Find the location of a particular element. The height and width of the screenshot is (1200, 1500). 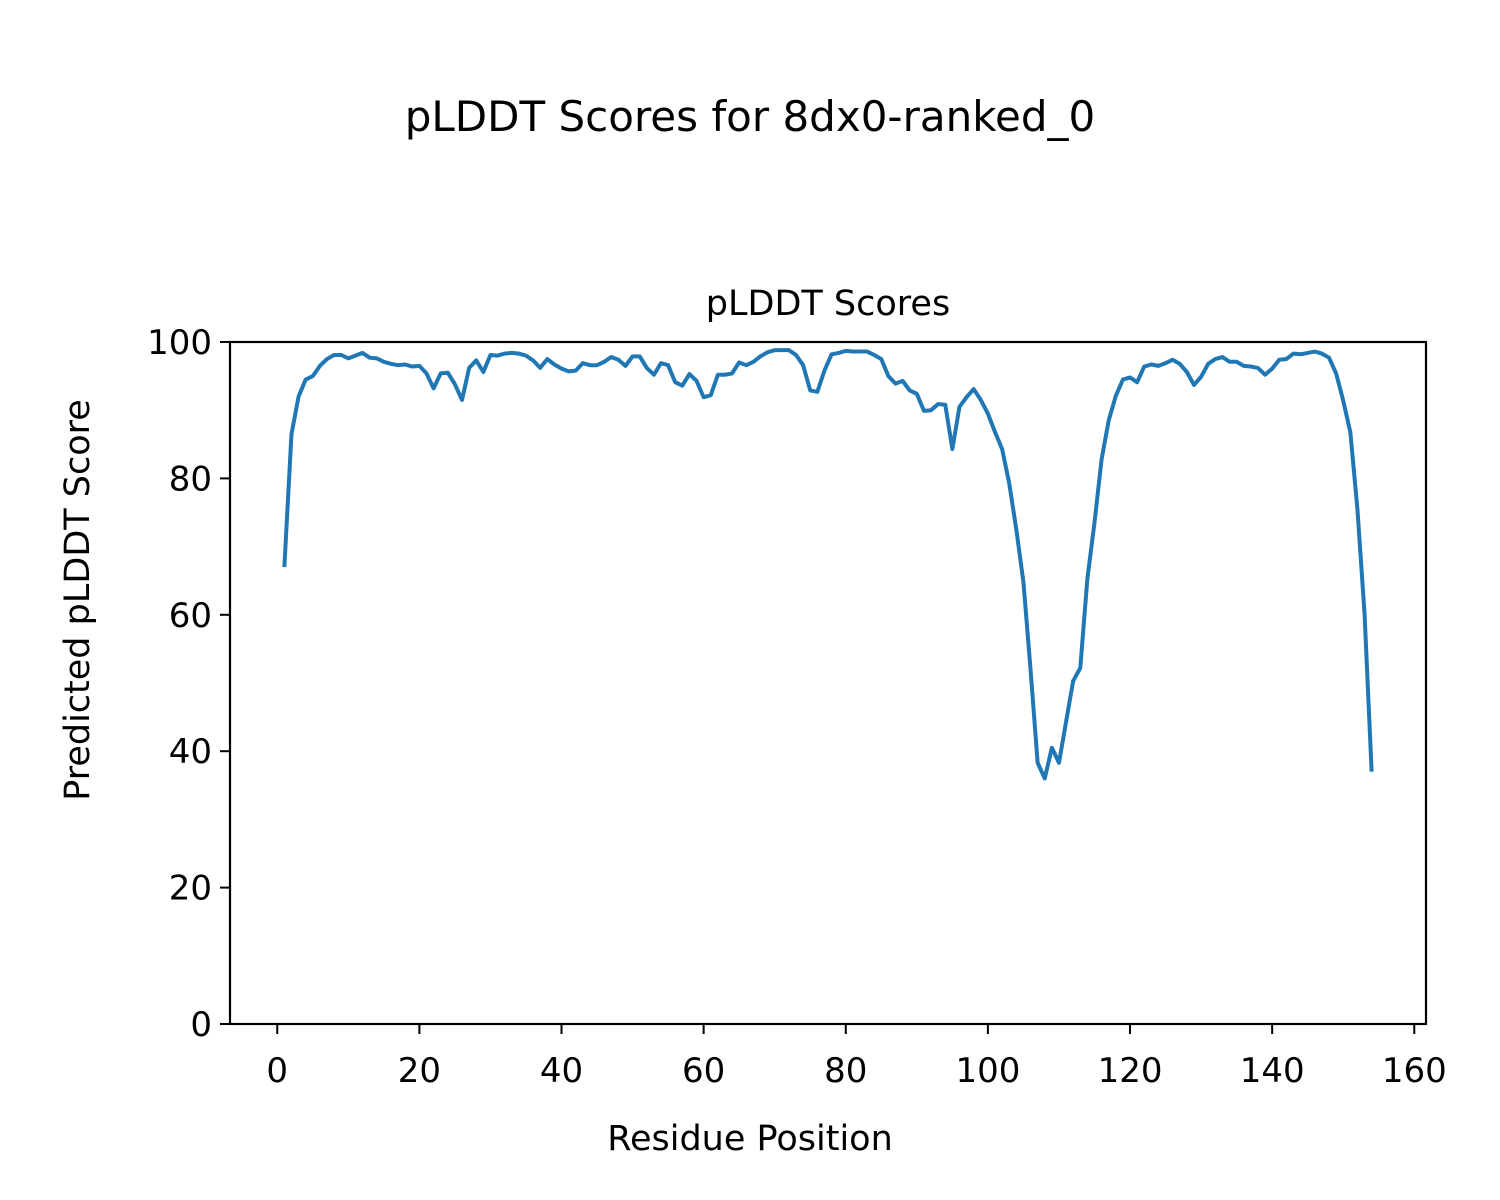

x-tick-label: 160 is located at coordinates (1414, 1071).